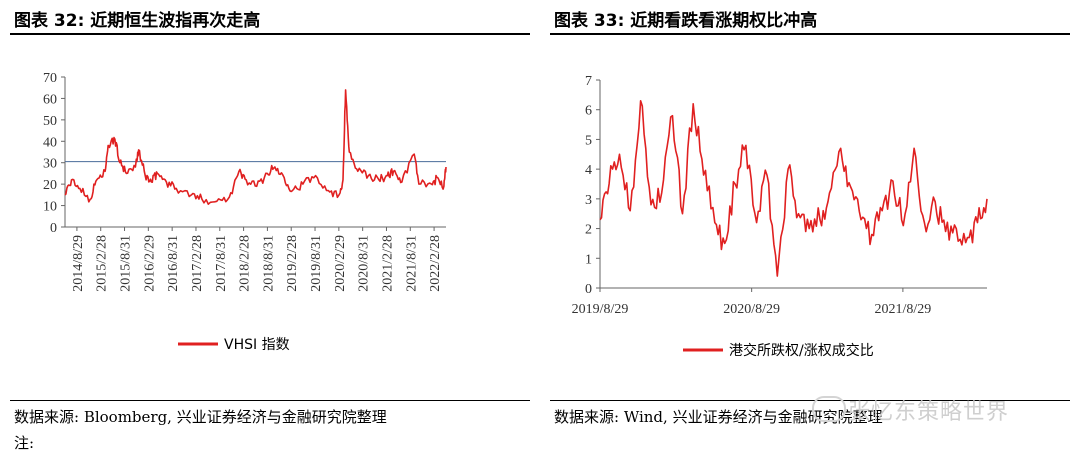 The width and height of the screenshot is (1080, 456). Describe the element at coordinates (600, 309) in the screenshot. I see `x-tick-label: 2019/8/29` at that location.